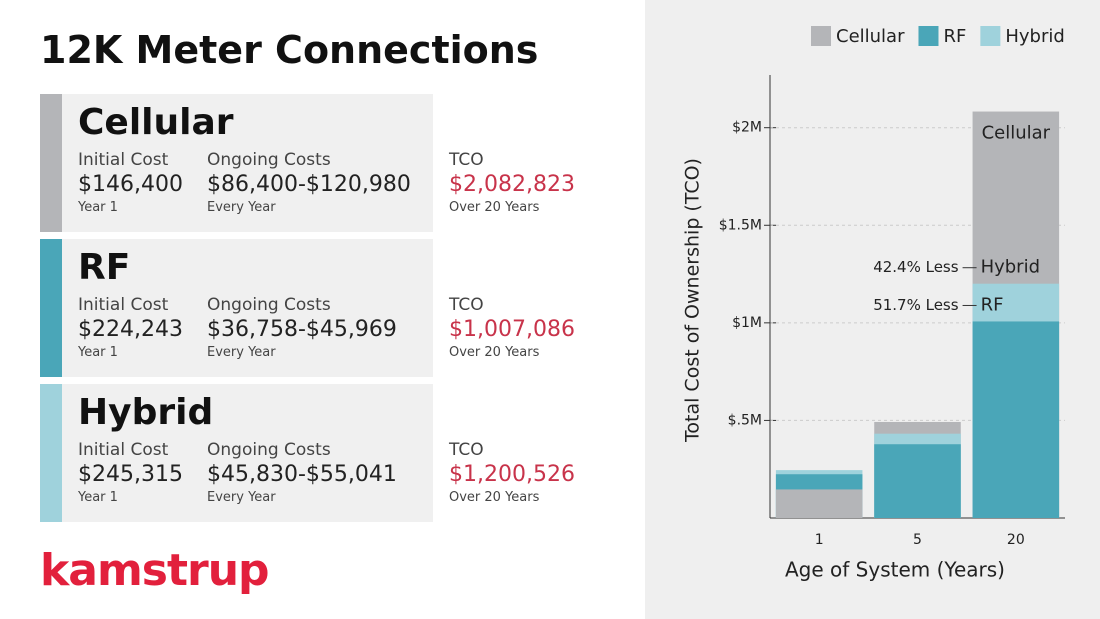 The height and width of the screenshot is (619, 1100). I want to click on y-tick-label: $.5M, so click(745, 420).